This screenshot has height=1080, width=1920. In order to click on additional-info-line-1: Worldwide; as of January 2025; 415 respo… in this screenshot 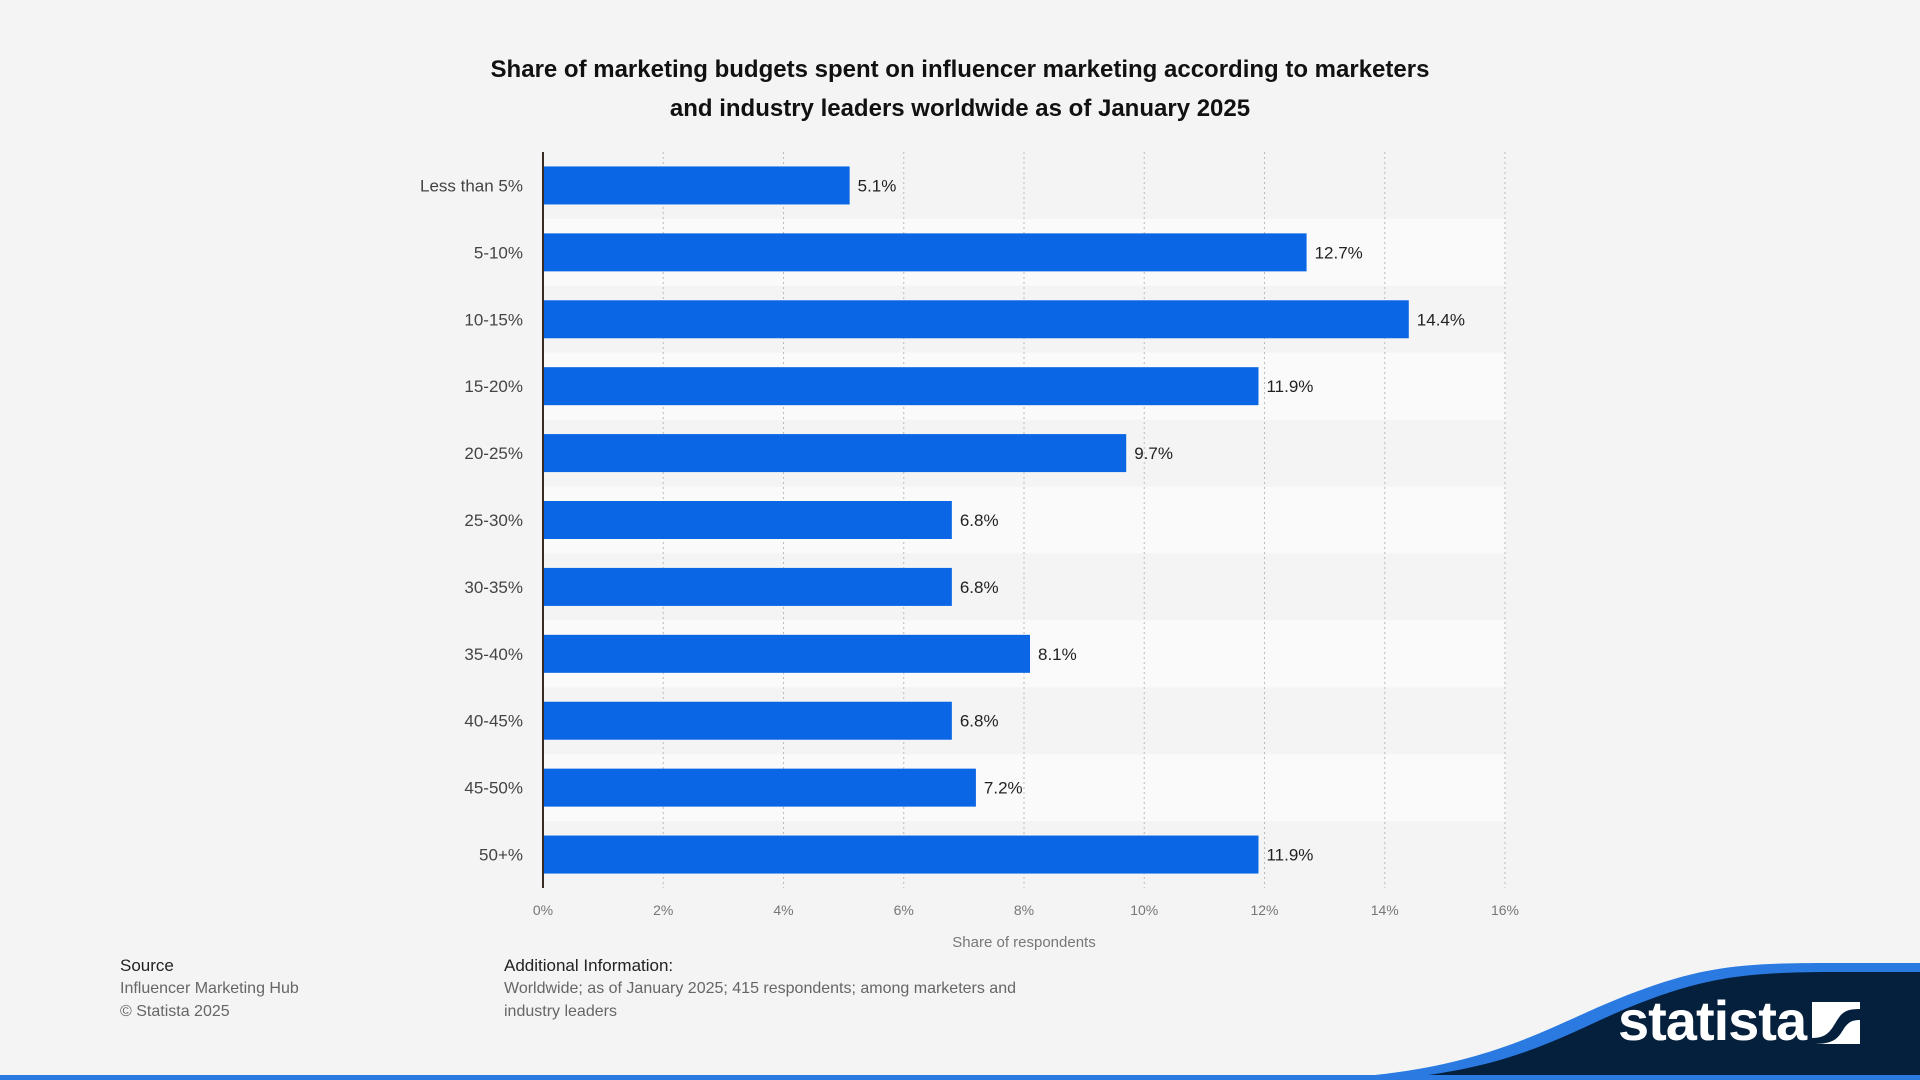, I will do `click(760, 988)`.